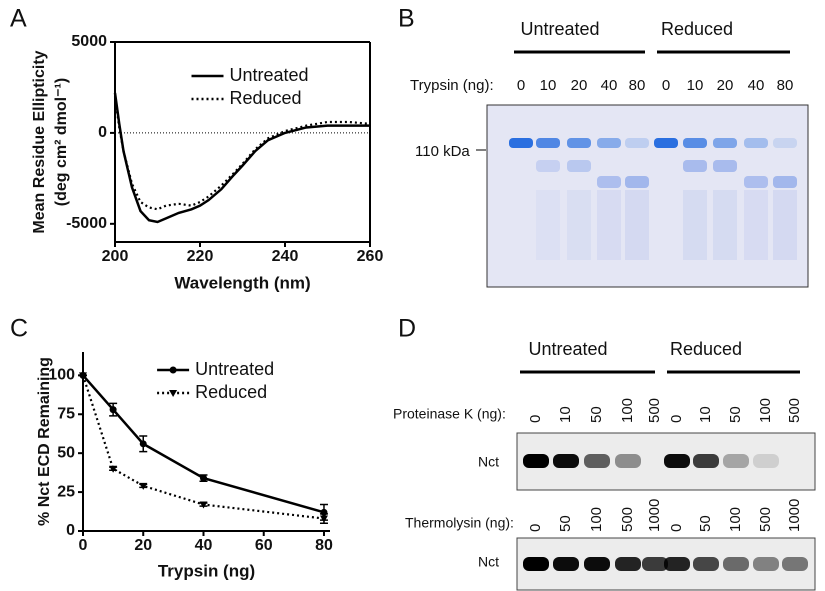  What do you see at coordinates (370, 256) in the screenshot?
I see `x-tick-label: 260` at bounding box center [370, 256].